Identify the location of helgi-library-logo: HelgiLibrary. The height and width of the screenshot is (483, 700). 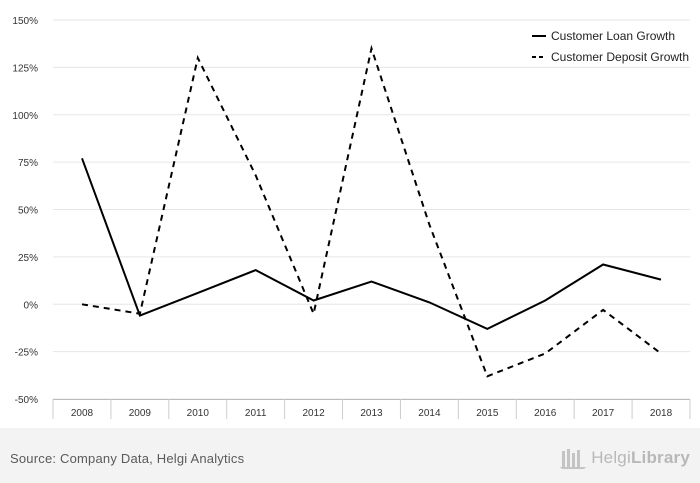
(625, 458).